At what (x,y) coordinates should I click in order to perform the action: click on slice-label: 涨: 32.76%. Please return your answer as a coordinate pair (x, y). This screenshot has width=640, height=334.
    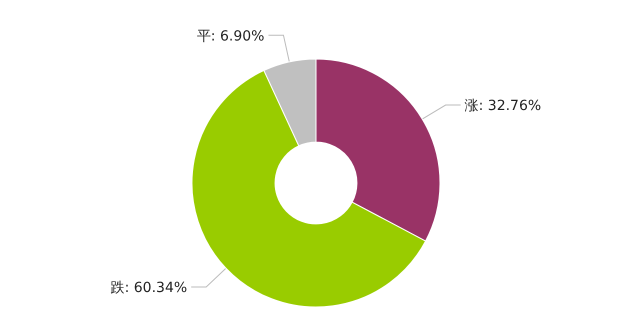
    Looking at the image, I should click on (503, 106).